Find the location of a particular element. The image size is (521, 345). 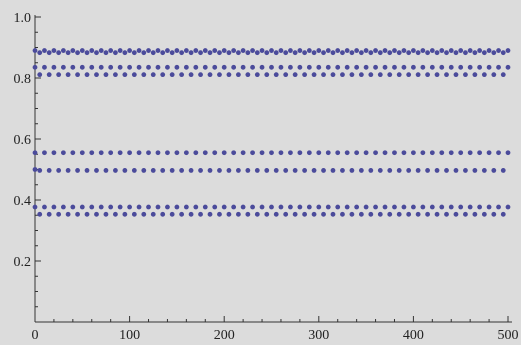

x-tick-label: 200 is located at coordinates (224, 335).